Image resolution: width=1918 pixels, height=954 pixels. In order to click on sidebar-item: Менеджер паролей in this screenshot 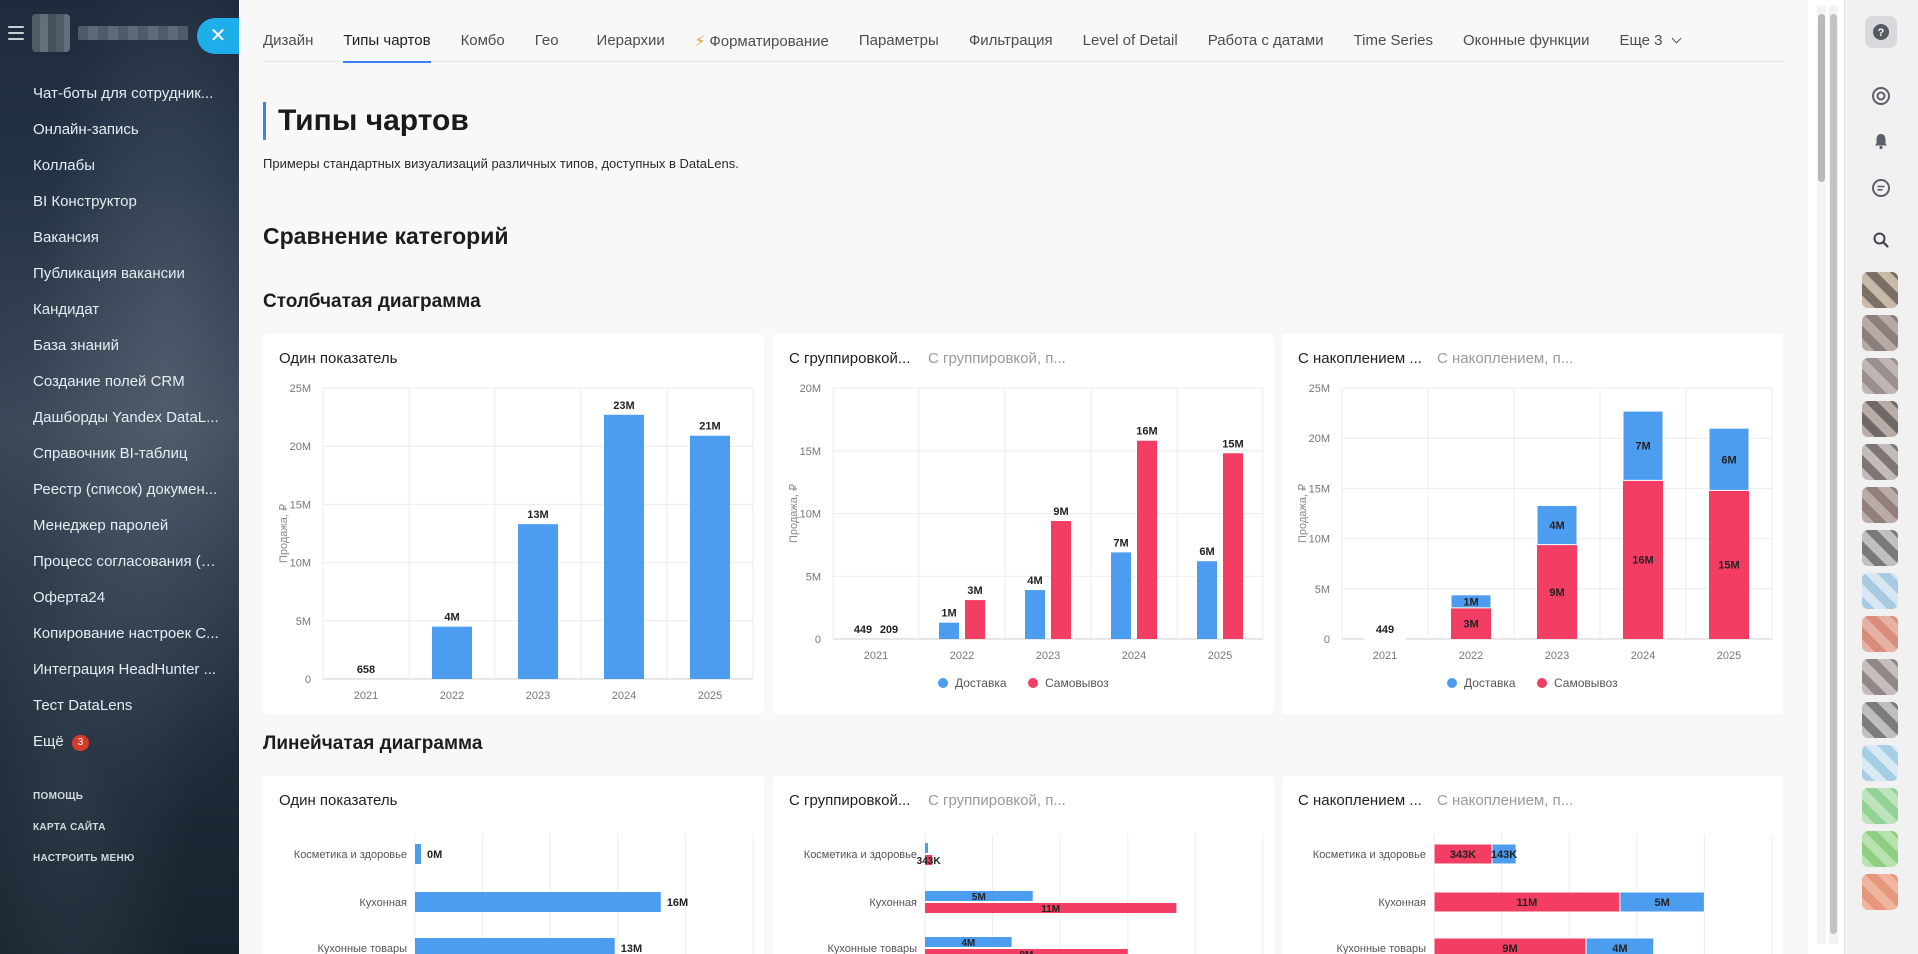, I will do `click(101, 525)`.